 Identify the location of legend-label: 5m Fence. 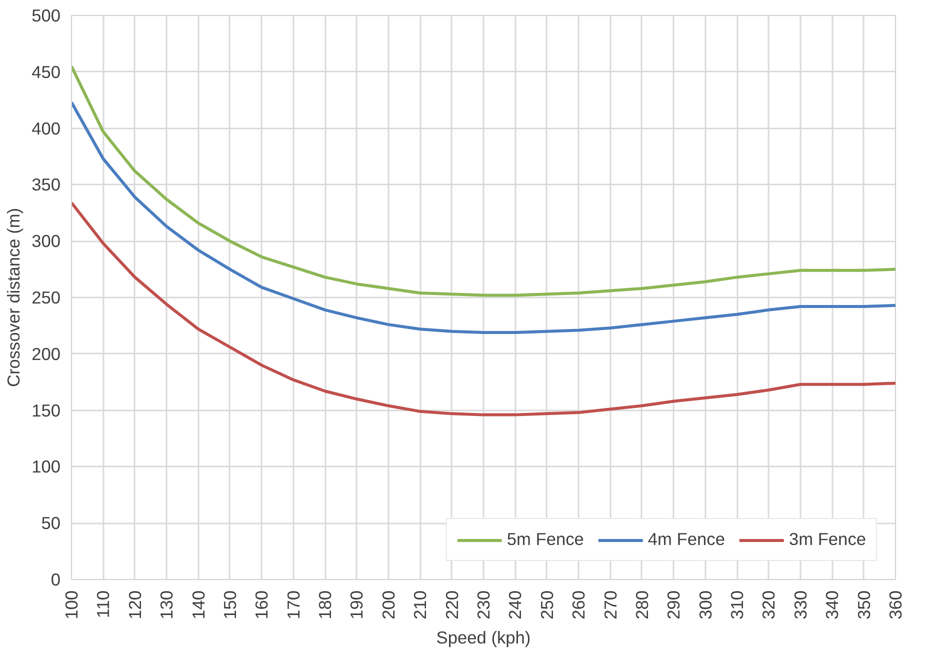
(545, 539).